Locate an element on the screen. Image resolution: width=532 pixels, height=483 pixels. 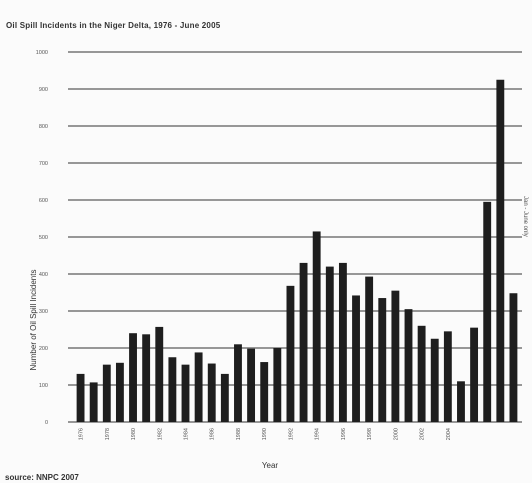
x-tick-label: 1996 is located at coordinates (344, 434).